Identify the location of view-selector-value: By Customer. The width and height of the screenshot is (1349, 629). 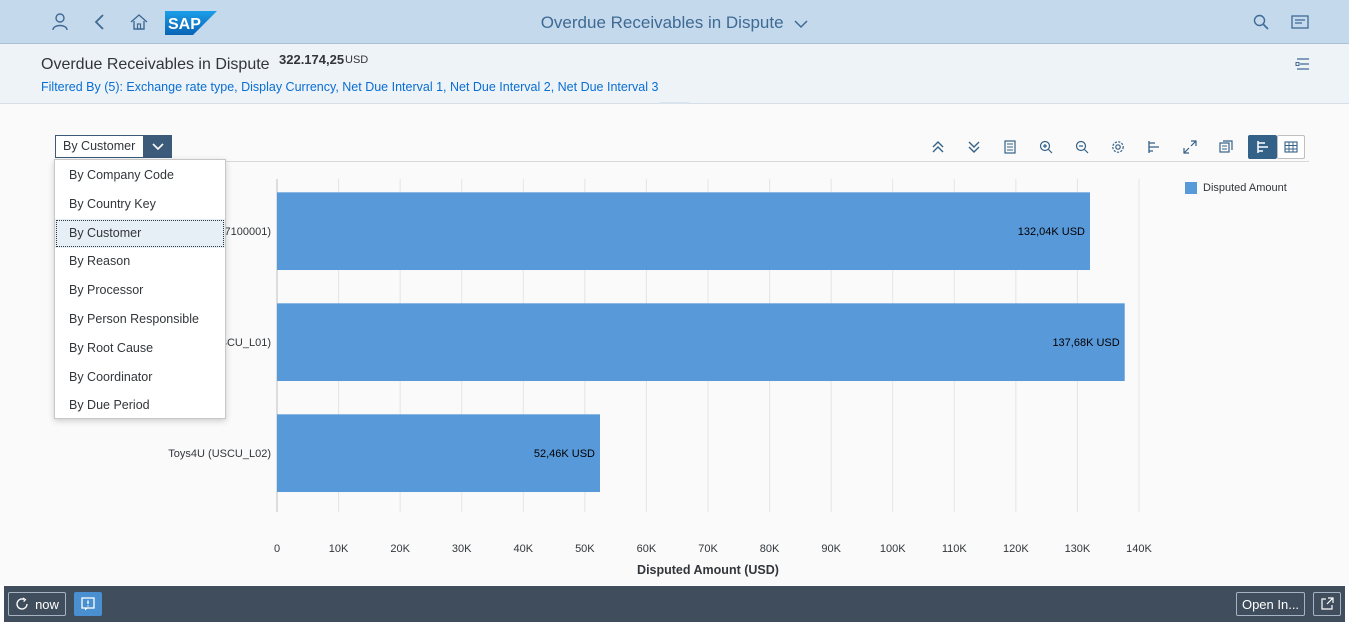
(99, 146).